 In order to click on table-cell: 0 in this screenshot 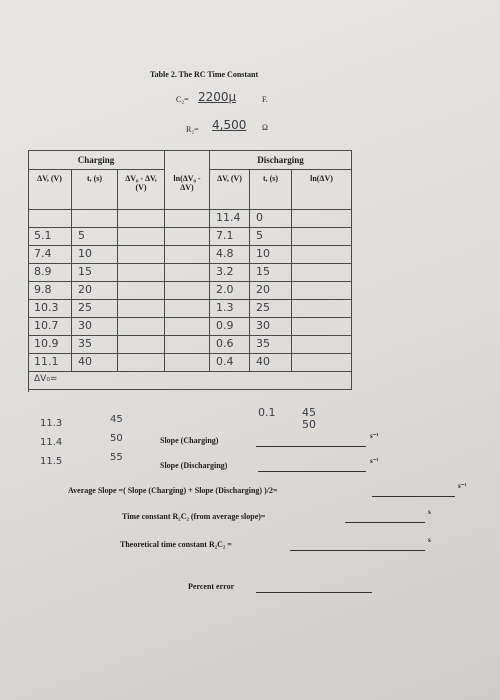, I will do `click(271, 219)`.